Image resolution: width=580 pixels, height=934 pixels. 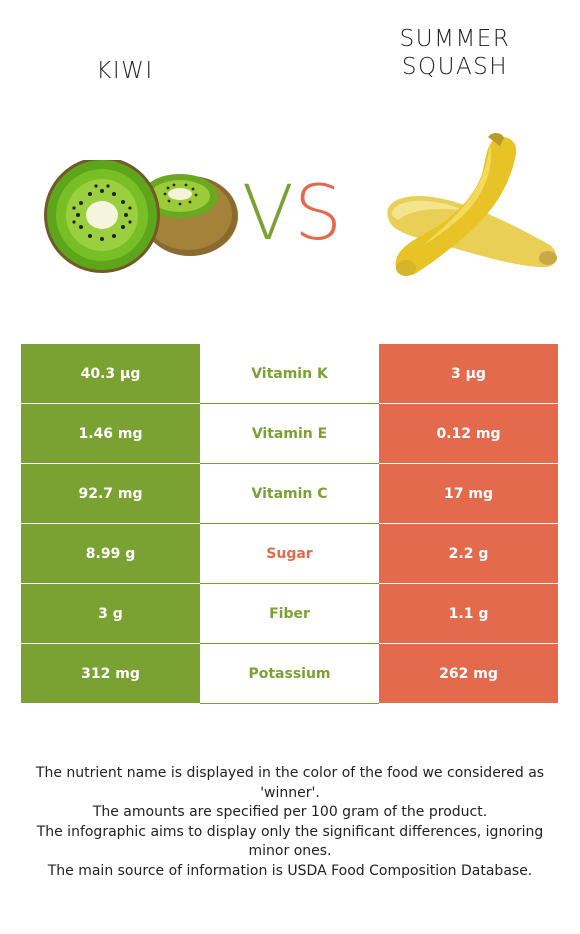 I want to click on left-value: 40.3 µg, so click(x=110, y=374).